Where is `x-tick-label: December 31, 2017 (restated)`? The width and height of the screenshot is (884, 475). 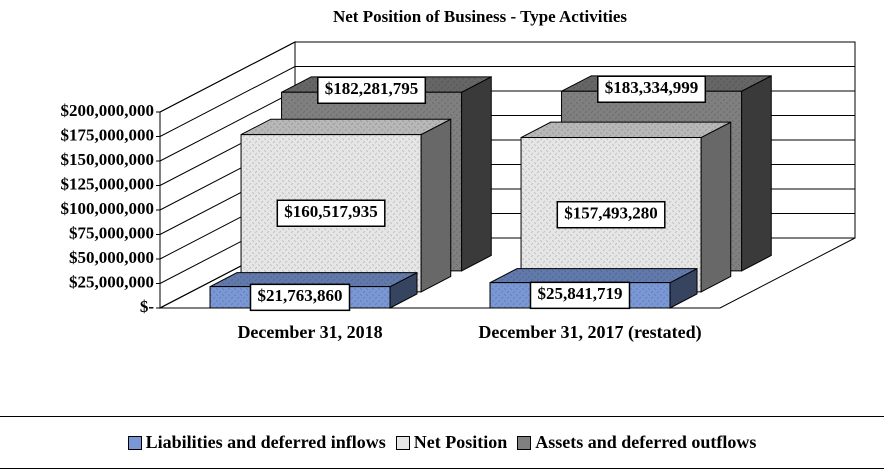
x-tick-label: December 31, 2017 (restated) is located at coordinates (590, 332).